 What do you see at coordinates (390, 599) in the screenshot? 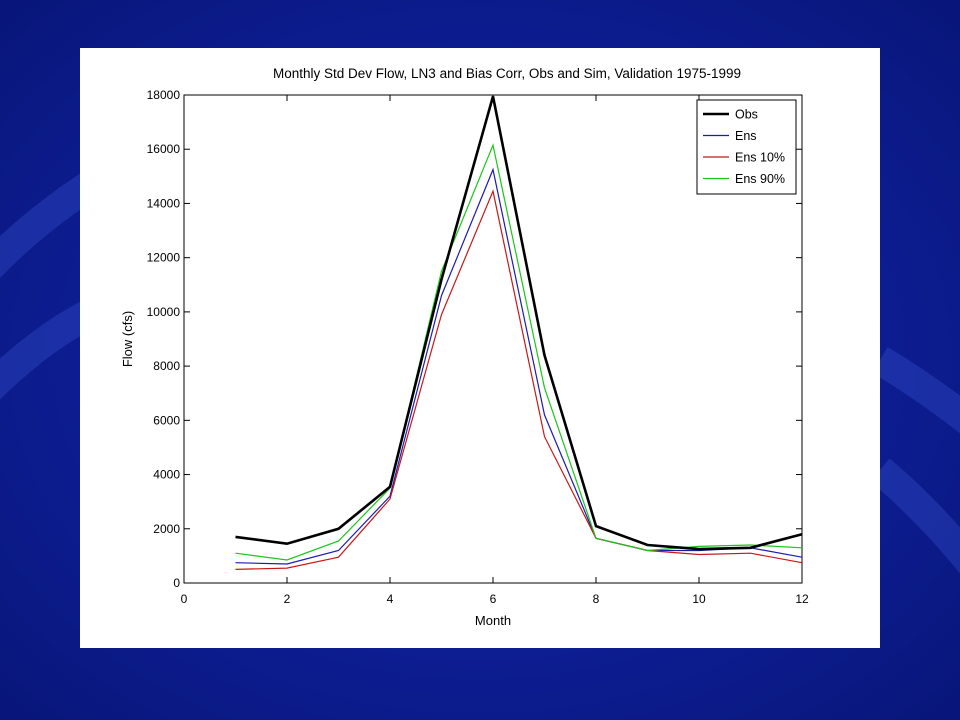
I see `x-tick-label: 4` at bounding box center [390, 599].